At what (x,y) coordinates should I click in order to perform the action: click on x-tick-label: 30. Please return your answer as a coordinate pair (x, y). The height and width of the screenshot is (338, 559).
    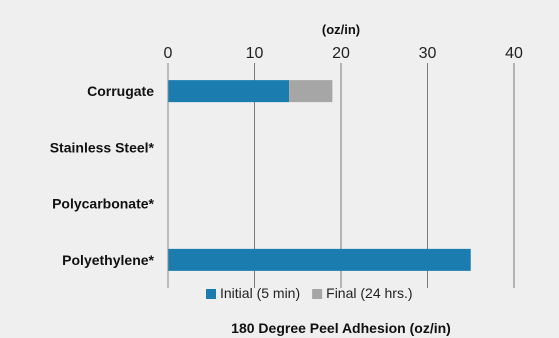
    Looking at the image, I should click on (428, 53).